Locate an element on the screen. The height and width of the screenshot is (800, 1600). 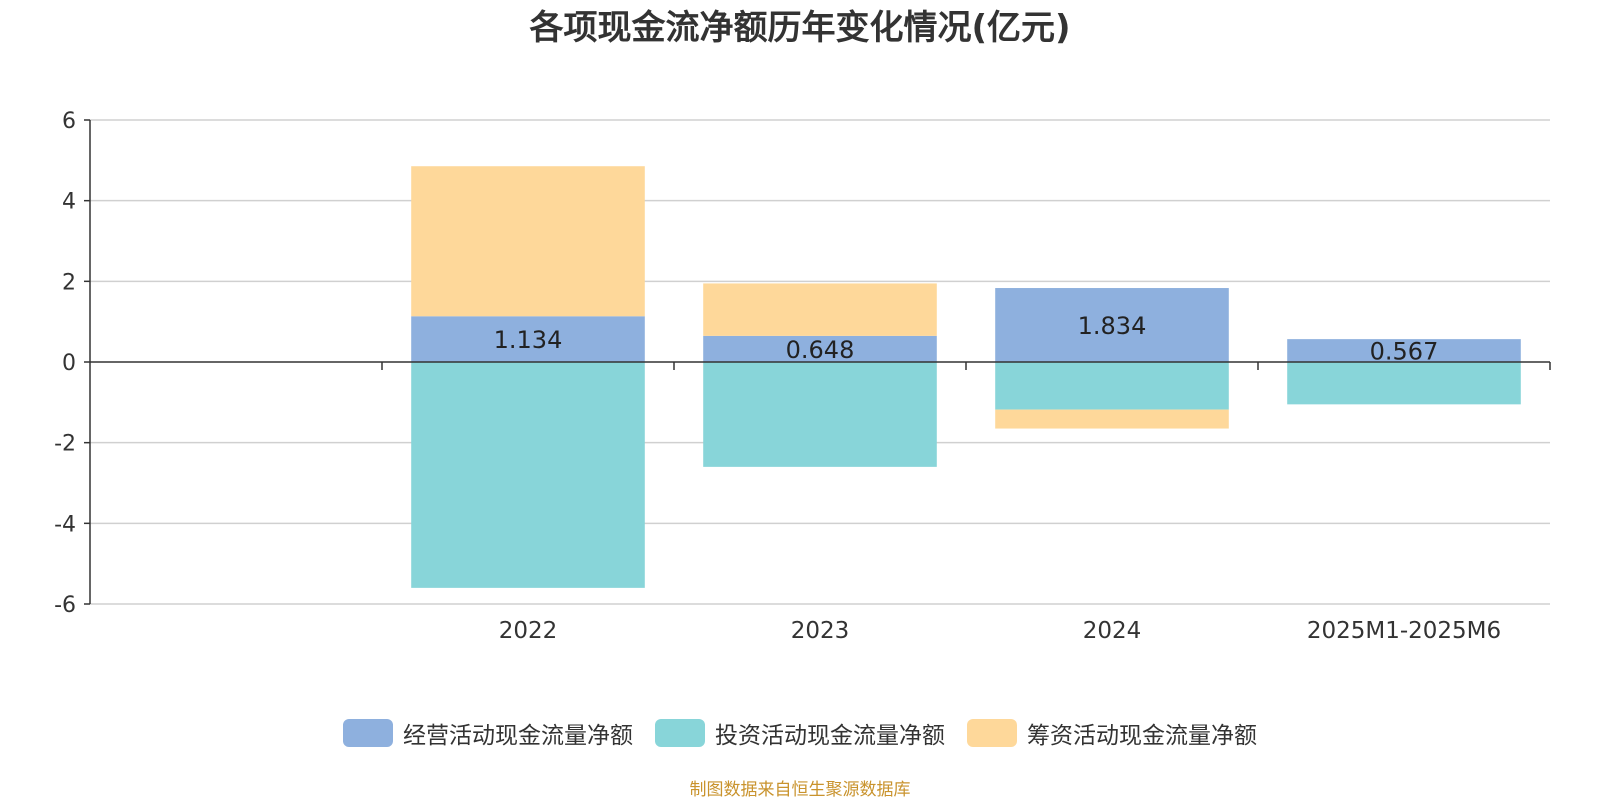
legend-label-financing: 筹资活动现金流量净额 is located at coordinates (1142, 736).